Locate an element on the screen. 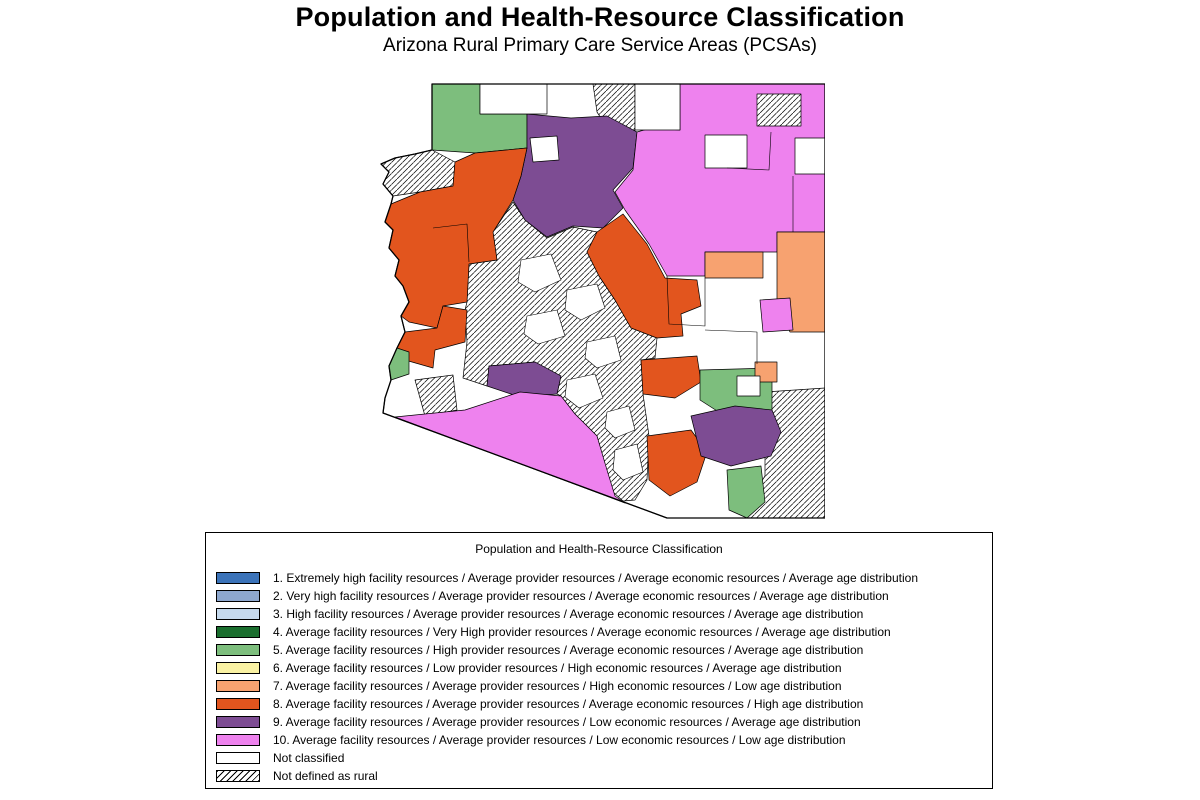 This screenshot has height=800, width=1200. salmon-small is located at coordinates (766, 372).